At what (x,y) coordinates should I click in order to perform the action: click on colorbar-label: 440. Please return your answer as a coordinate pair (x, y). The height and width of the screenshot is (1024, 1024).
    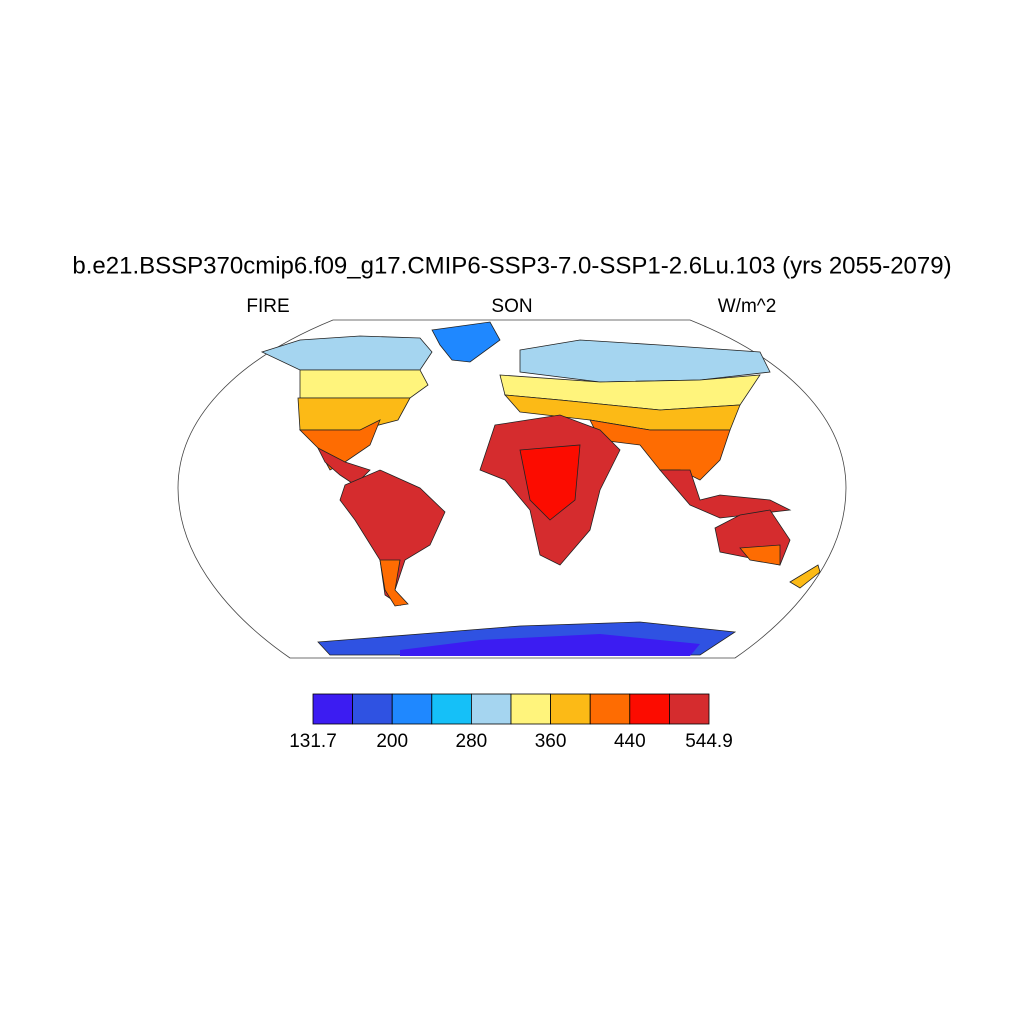
    Looking at the image, I should click on (630, 741).